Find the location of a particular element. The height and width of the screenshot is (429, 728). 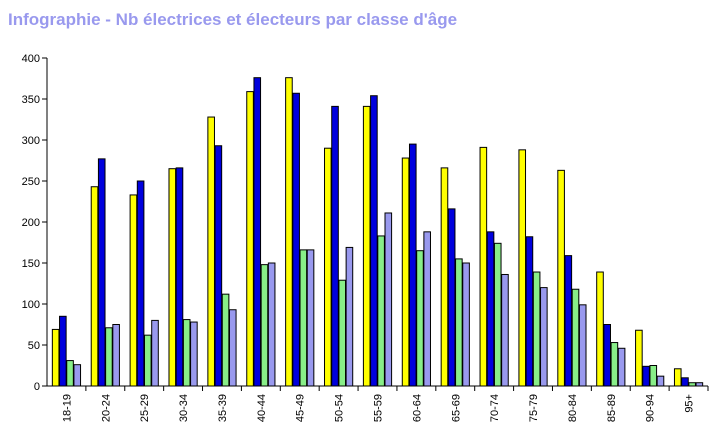

y-axis: 0 50 100 150 200 250 300 350 400 is located at coordinates (35, 223).